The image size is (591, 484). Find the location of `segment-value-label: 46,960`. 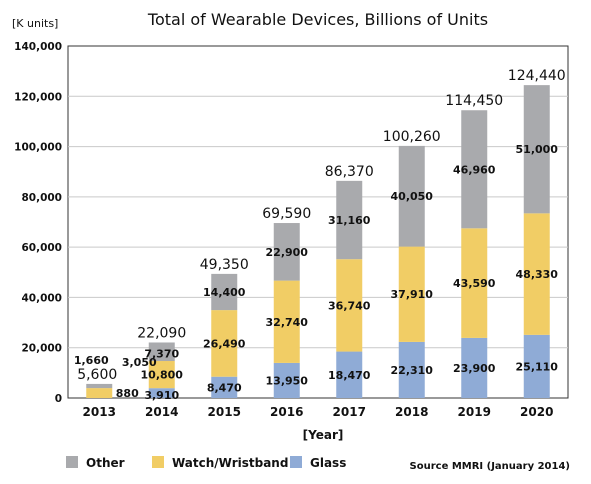

segment-value-label: 46,960 is located at coordinates (474, 169).